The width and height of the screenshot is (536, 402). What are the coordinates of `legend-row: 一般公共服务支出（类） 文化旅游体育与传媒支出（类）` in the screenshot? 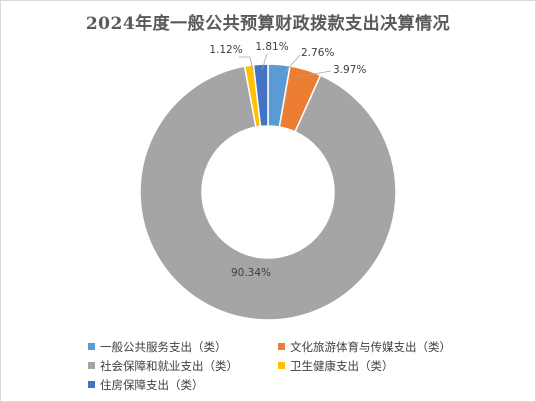 It's located at (288, 346).